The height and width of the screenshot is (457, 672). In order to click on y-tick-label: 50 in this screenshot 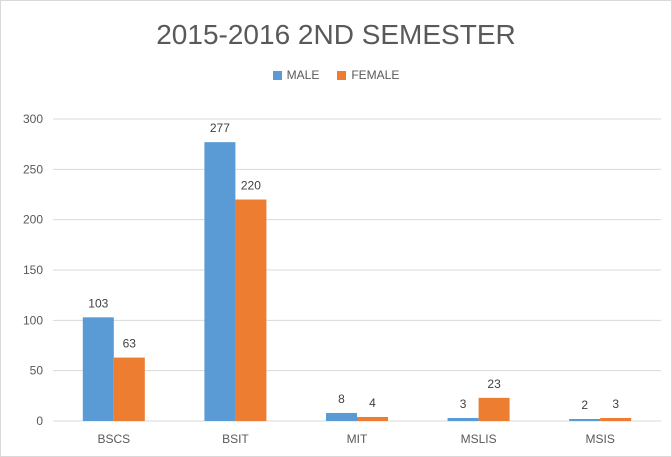, I will do `click(37, 371)`.